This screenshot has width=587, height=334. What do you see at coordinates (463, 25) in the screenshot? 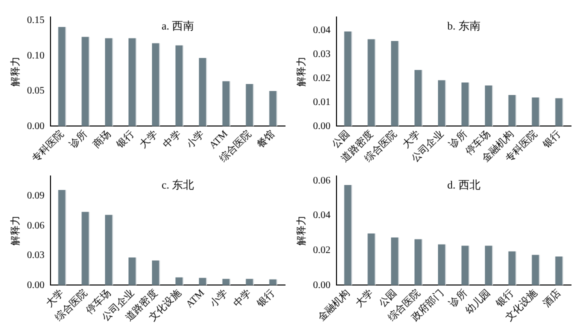
I see `chart-title: b. 东南` at bounding box center [463, 25].